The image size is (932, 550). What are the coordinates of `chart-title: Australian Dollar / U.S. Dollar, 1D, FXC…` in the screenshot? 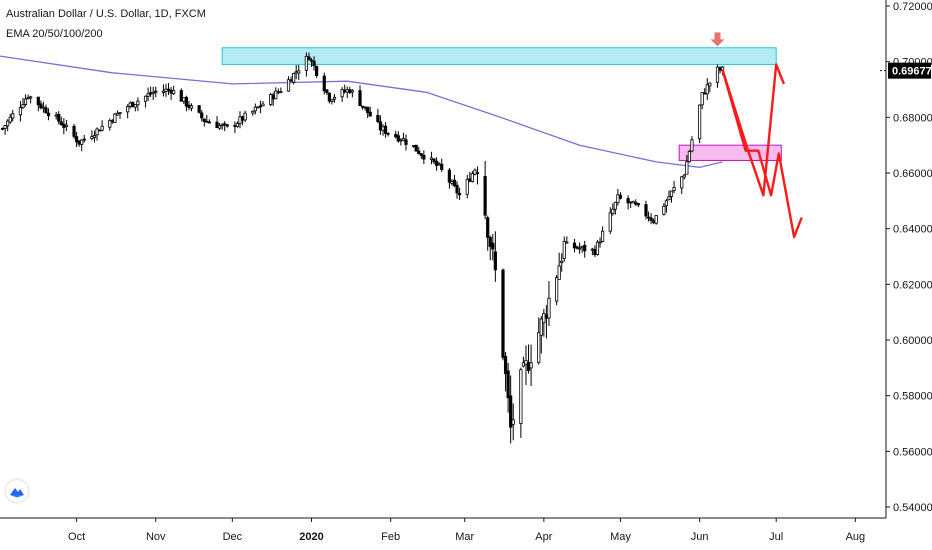 It's located at (106, 14).